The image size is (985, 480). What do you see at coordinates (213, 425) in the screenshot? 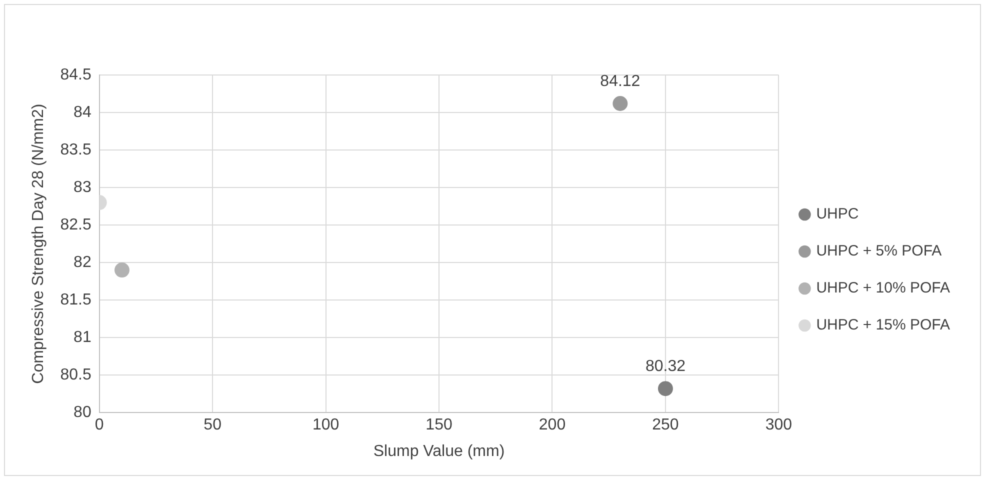
I see `x-tick-label: 50` at bounding box center [213, 425].